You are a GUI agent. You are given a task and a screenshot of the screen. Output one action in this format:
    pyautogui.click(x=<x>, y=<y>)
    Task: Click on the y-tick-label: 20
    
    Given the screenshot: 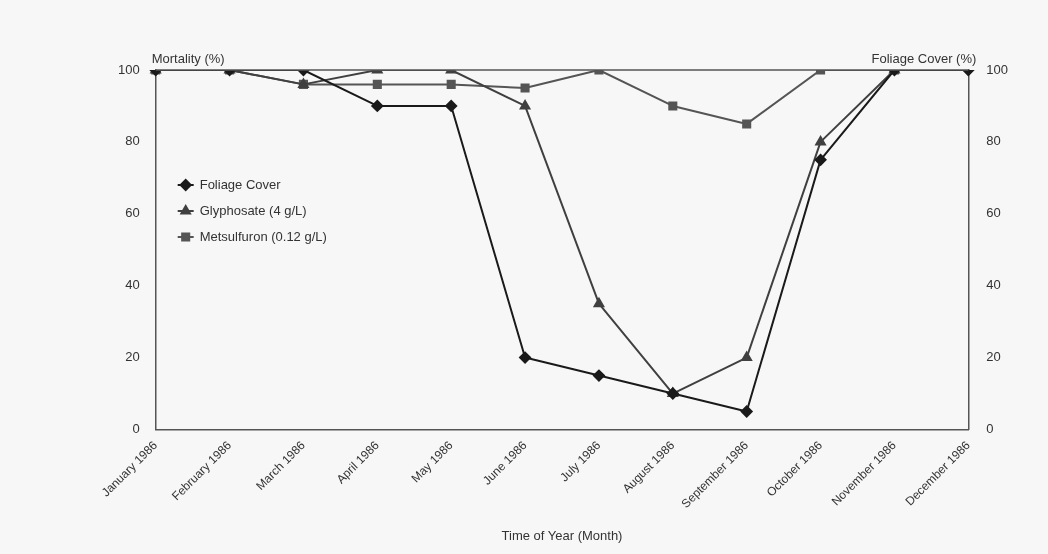 What is the action you would take?
    pyautogui.click(x=132, y=357)
    